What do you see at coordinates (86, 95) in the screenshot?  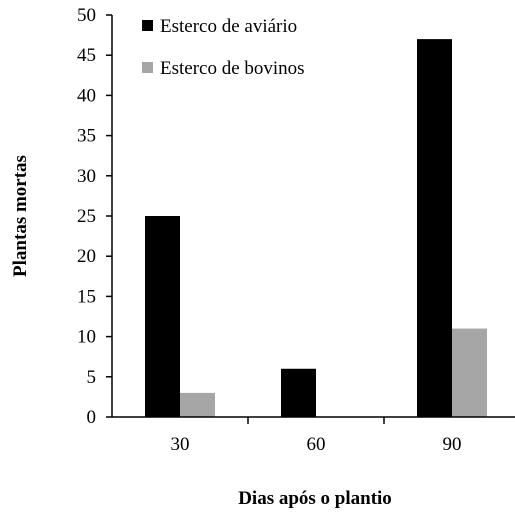 I see `y-tick-label: 40` at bounding box center [86, 95].